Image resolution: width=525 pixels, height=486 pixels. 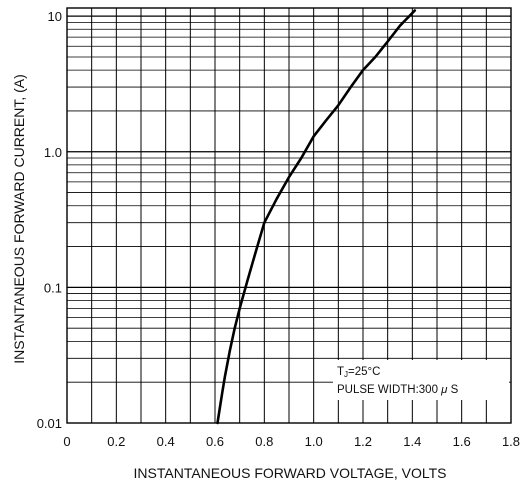 What do you see at coordinates (166, 441) in the screenshot?
I see `x-tick-label: 0.4` at bounding box center [166, 441].